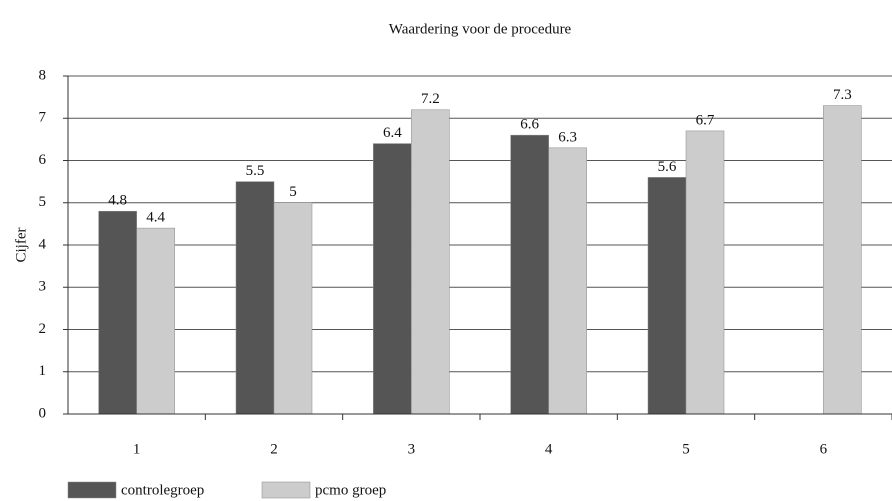 This screenshot has height=501, width=892. Describe the element at coordinates (43, 287) in the screenshot. I see `y-tick-label: 3` at that location.